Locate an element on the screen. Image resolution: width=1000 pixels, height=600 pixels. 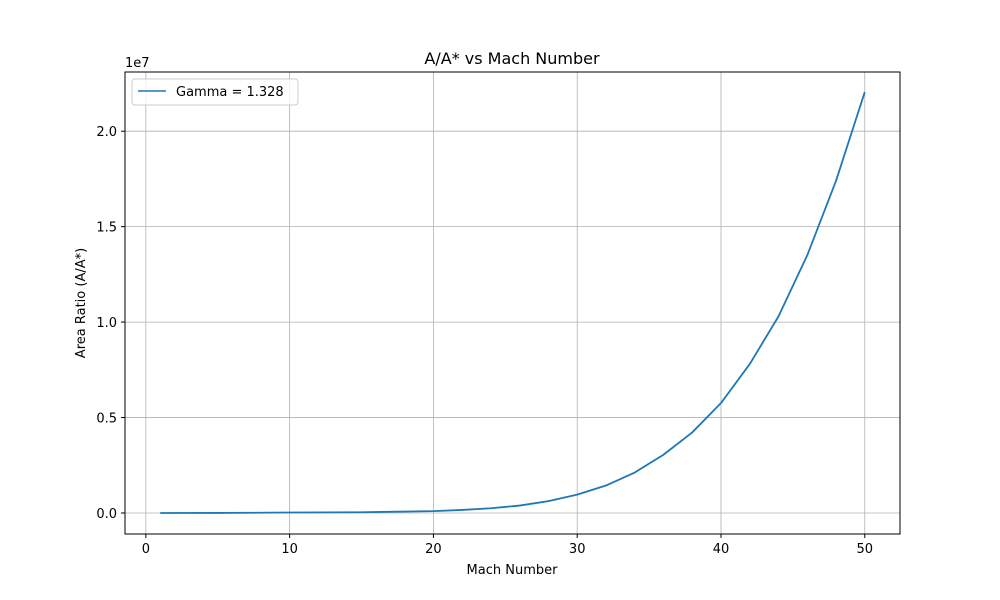
x-tick-label: 50 is located at coordinates (864, 549).